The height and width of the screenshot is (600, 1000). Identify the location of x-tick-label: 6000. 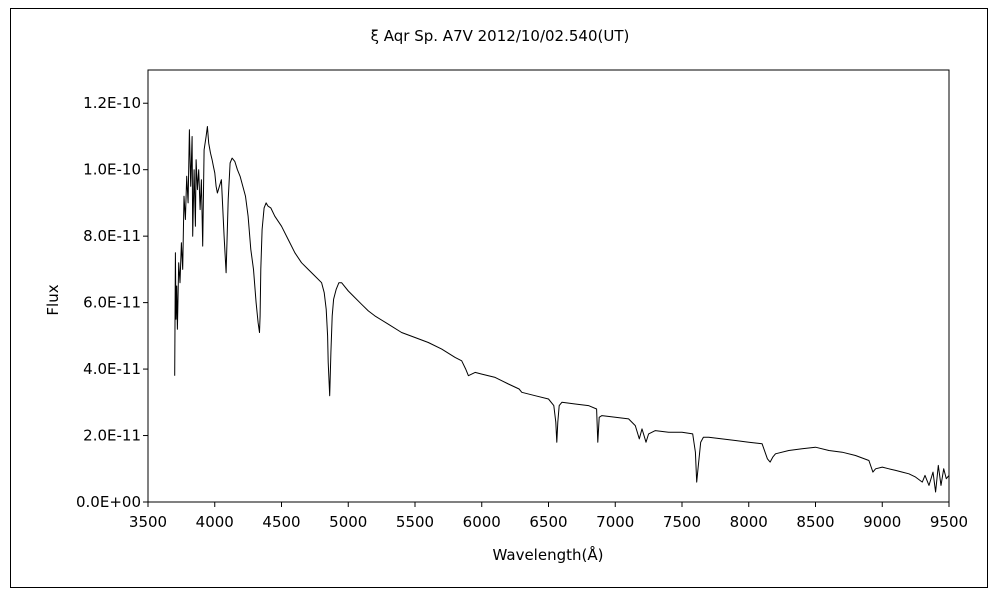
(482, 522).